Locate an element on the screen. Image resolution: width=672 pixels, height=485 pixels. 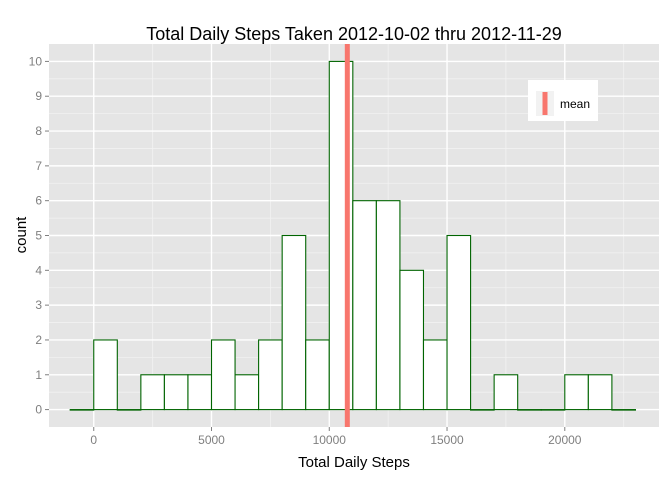
y-axis-ticks: 0 1 2 3 4 5 6 7 8 9 10 is located at coordinates (39, 235).